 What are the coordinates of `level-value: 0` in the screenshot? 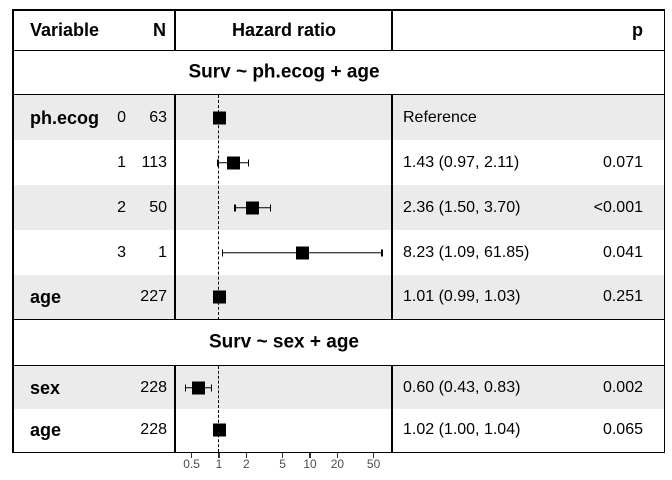 It's located at (121, 117).